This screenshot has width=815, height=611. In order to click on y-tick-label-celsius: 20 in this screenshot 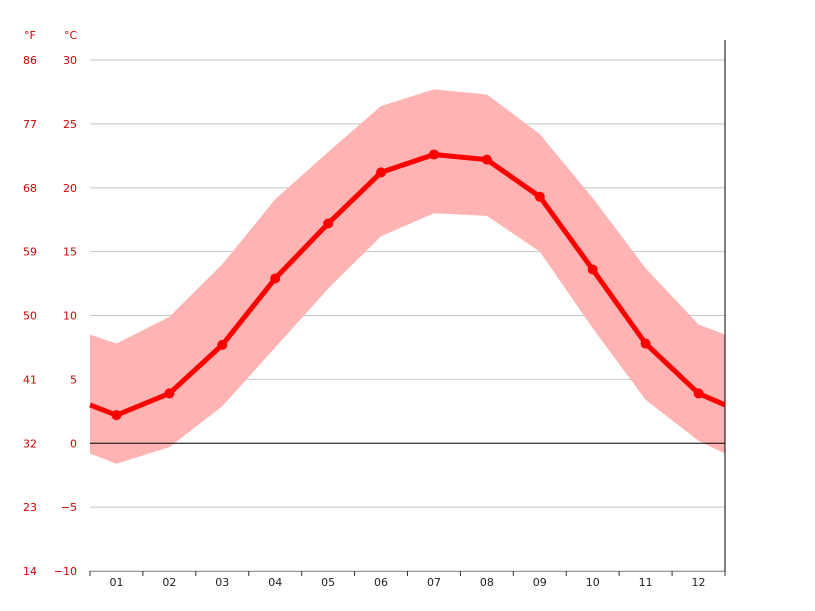, I will do `click(70, 188)`.